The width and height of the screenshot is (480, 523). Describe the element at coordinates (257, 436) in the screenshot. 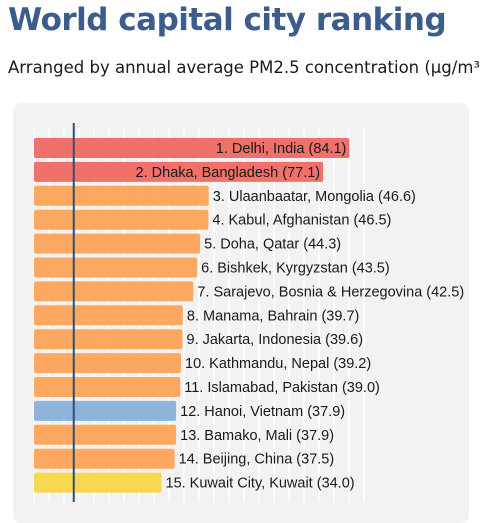

I see `bar-label: 13. Bamako, Mali (37.9)` at that location.